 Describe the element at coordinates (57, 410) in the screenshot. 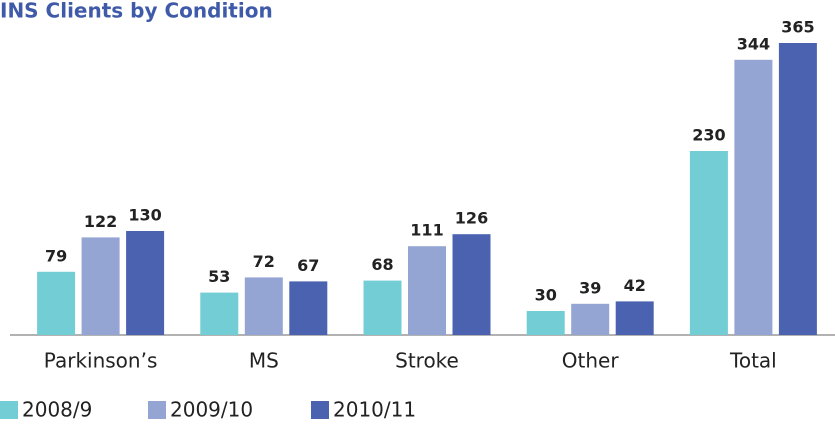

I see `legend-label: 2008/9` at that location.